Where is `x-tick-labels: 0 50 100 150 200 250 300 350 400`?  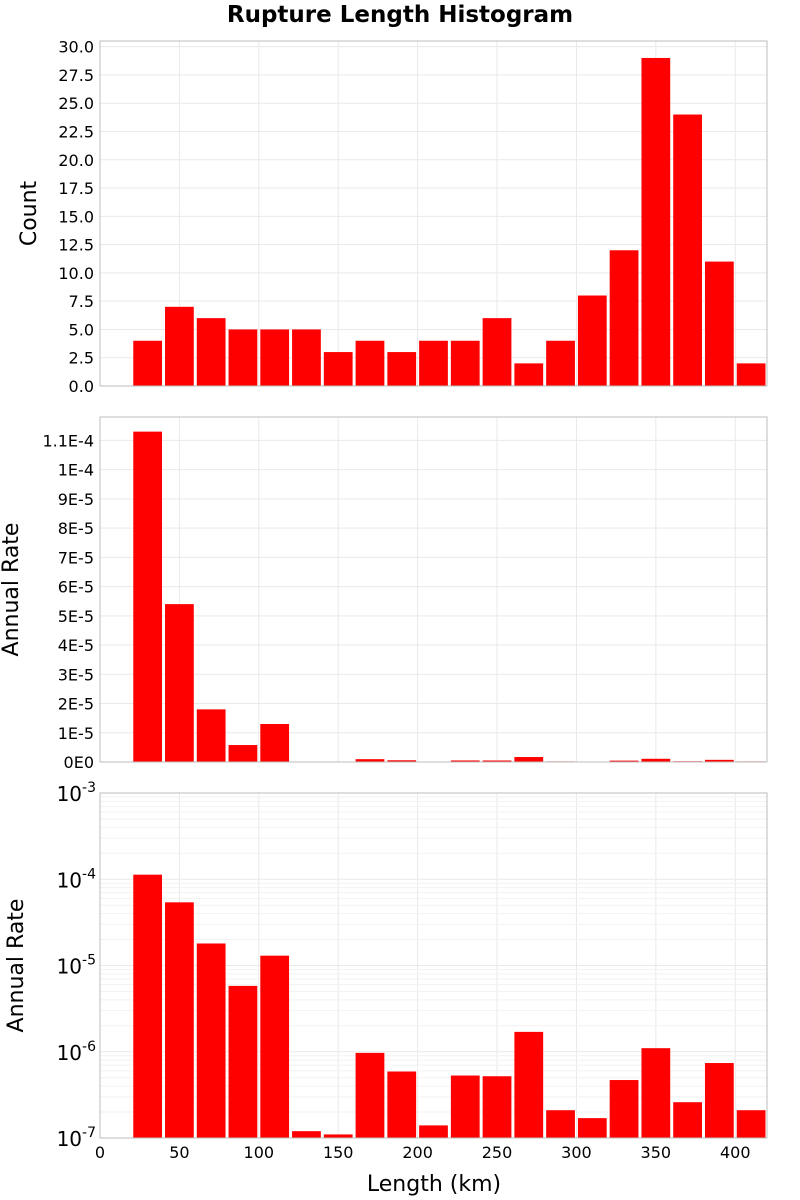 x-tick-labels: 0 50 100 150 200 250 300 350 400 is located at coordinates (423, 1152).